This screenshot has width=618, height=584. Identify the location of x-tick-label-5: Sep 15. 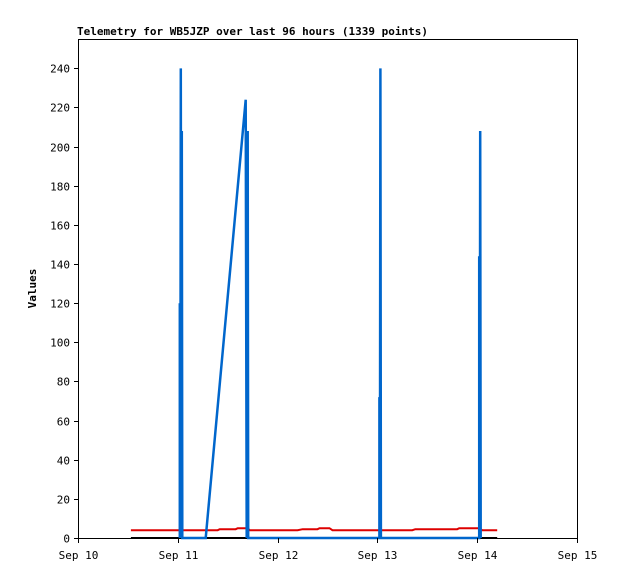
(578, 555).